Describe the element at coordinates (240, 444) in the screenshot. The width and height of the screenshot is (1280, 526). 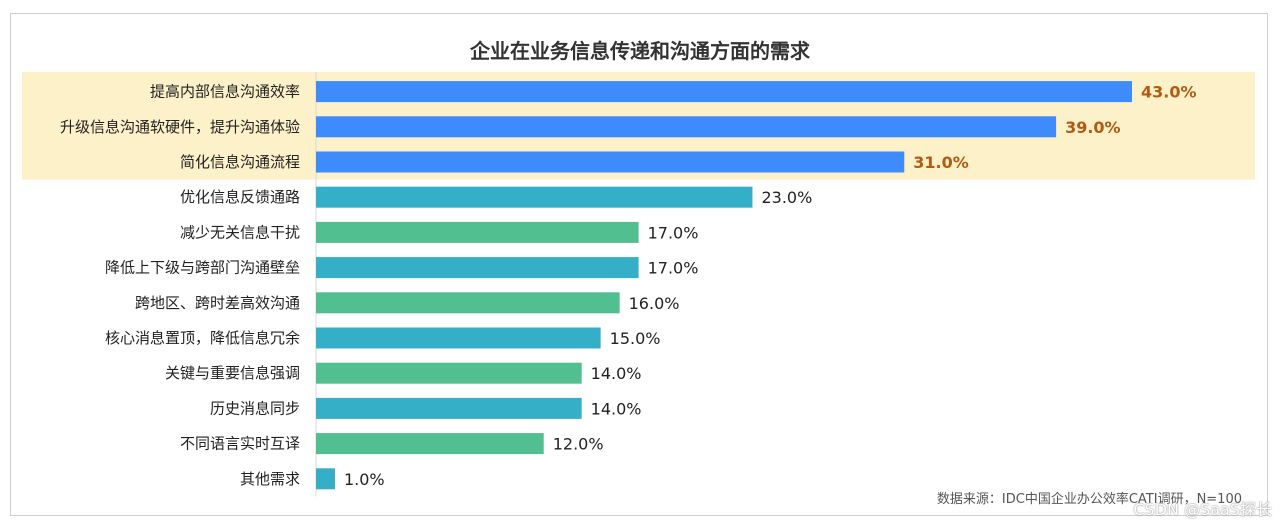
I see `category-label: 不同语言实时互译` at that location.